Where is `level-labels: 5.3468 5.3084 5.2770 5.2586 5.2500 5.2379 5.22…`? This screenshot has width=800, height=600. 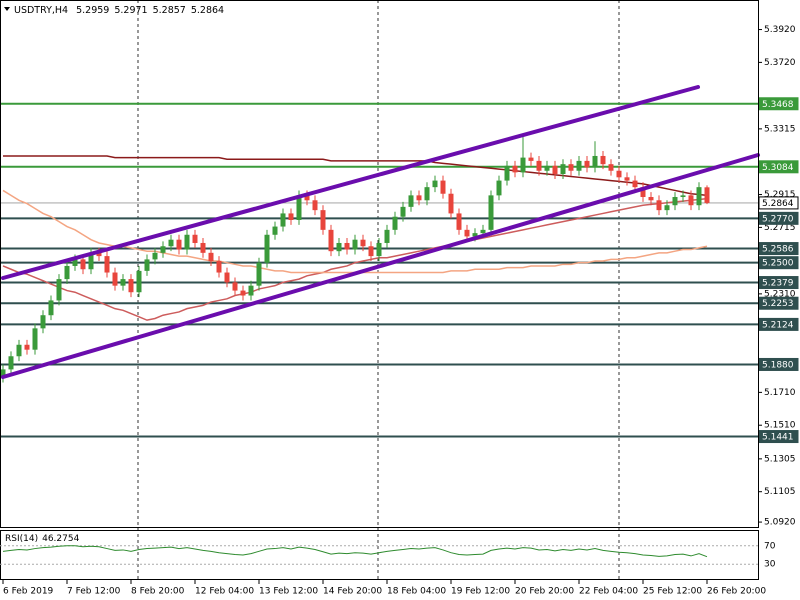 level-labels: 5.3468 5.3084 5.2770 5.2586 5.2500 5.2379 5.22… is located at coordinates (778, 270).